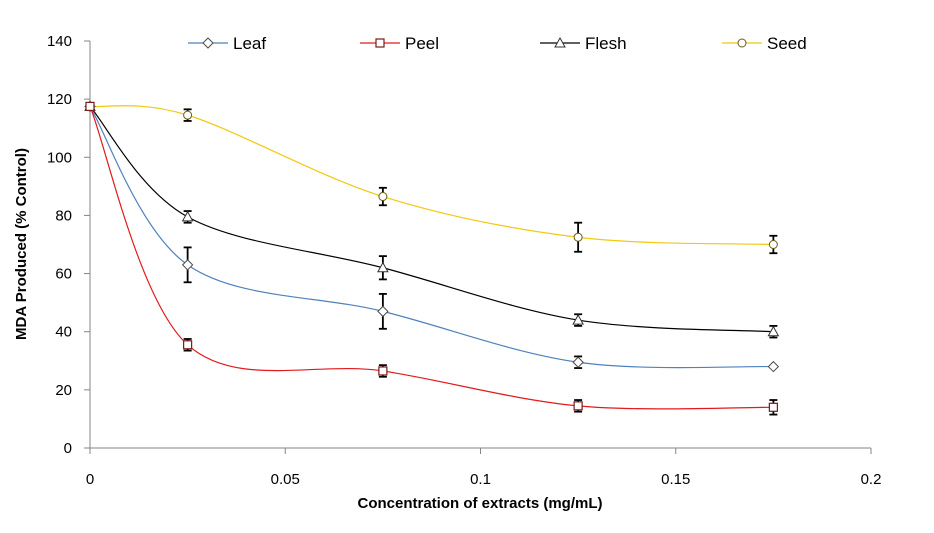 Image resolution: width=934 pixels, height=533 pixels. What do you see at coordinates (59, 157) in the screenshot?
I see `y-tick-label: 100` at bounding box center [59, 157].